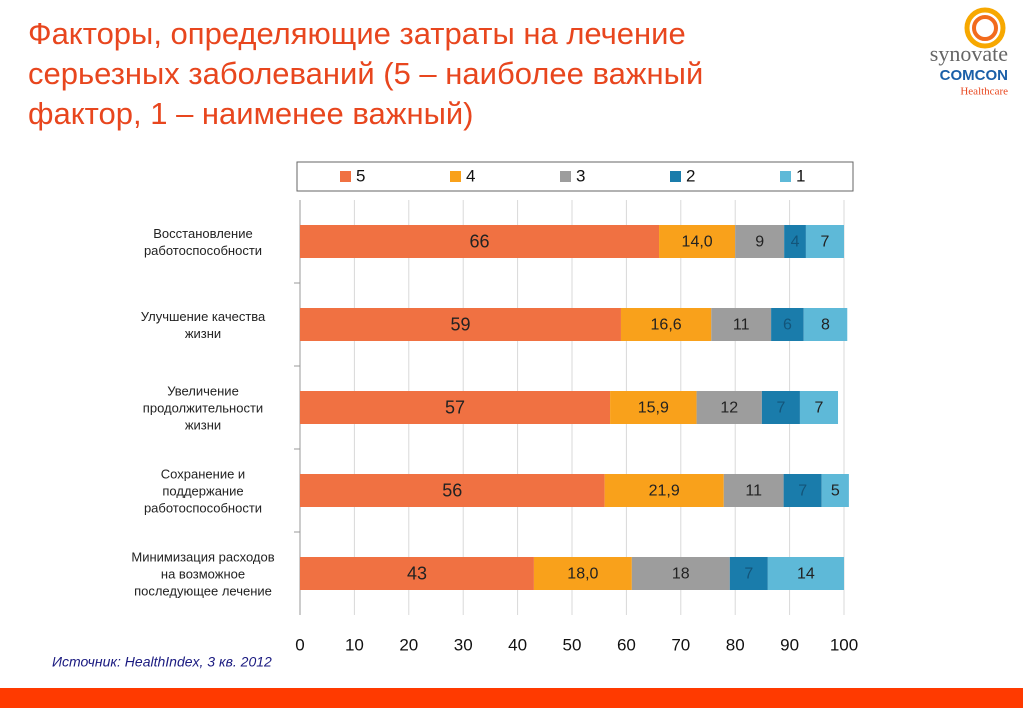 This screenshot has height=708, width=1023. I want to click on y-tick-label: Улучшение качества жизни, so click(203, 324).